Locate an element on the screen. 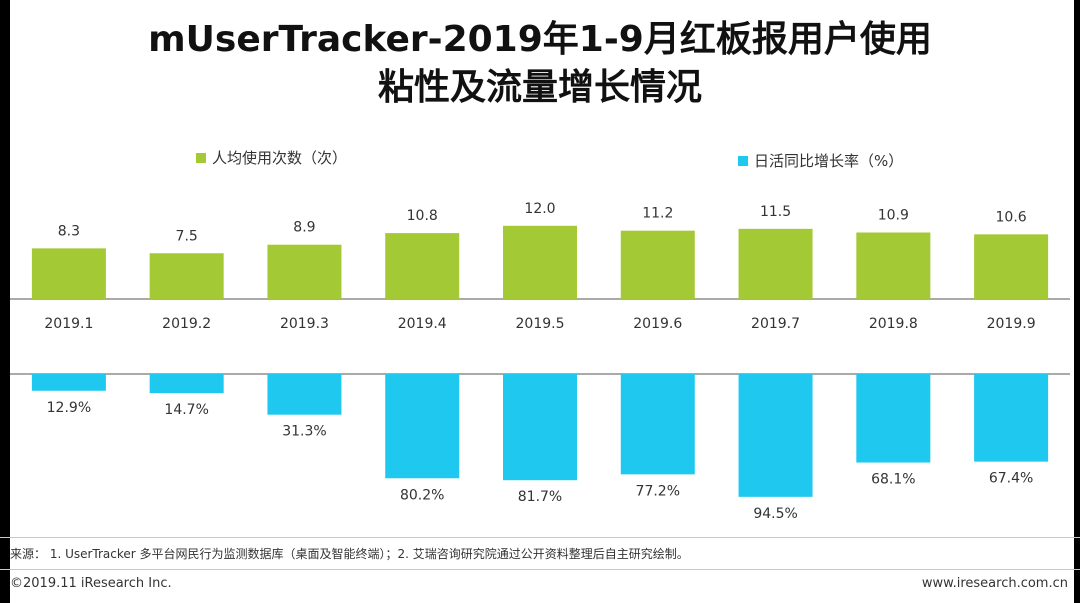  x-tick-label: 2019.2 is located at coordinates (186, 324).